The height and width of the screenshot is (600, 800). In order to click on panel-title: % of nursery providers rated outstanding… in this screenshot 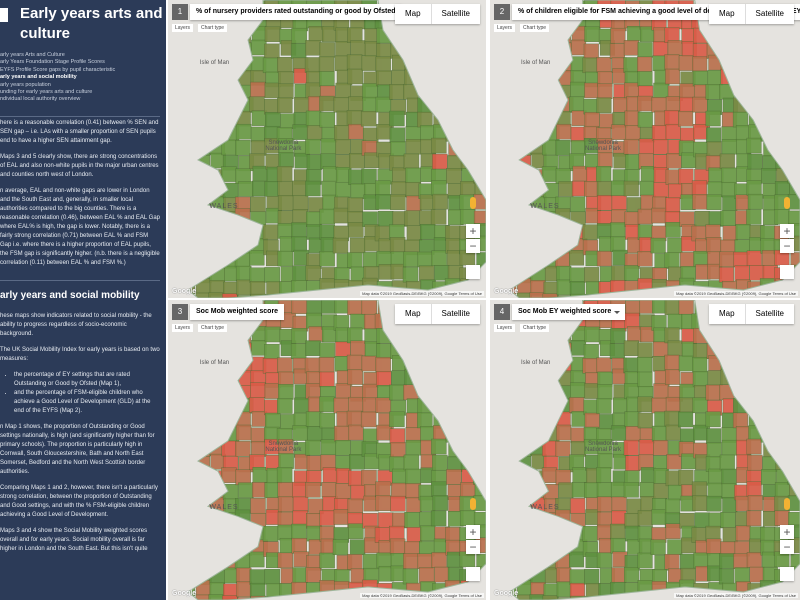, I will do `click(296, 12)`.